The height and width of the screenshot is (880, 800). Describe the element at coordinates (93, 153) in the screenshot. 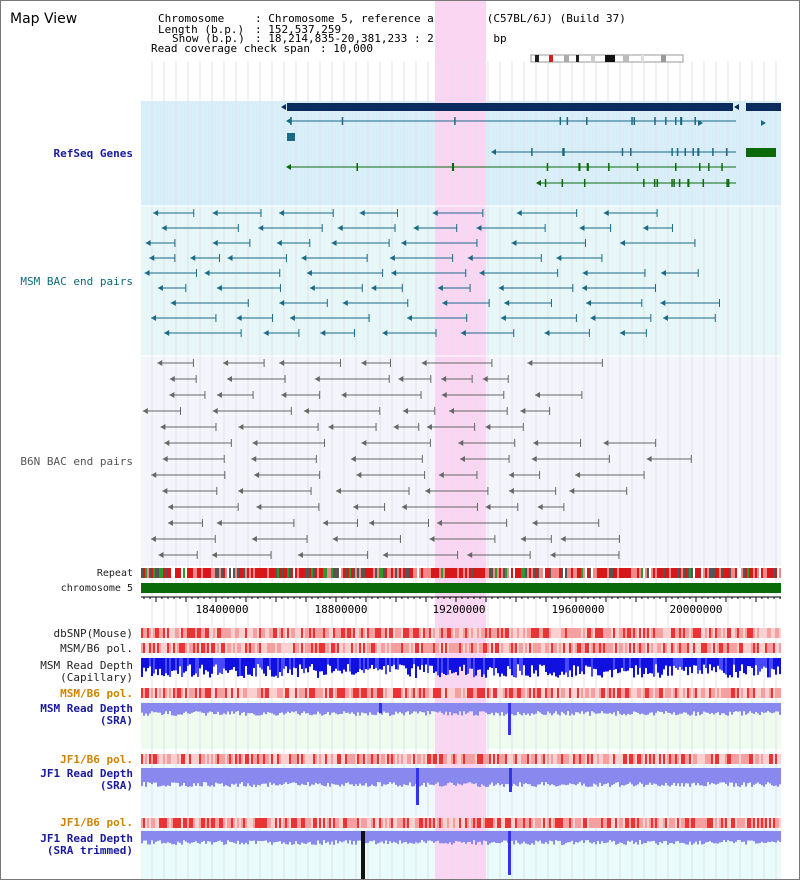

I see `track-label-refseq: RefSeq Genes` at that location.